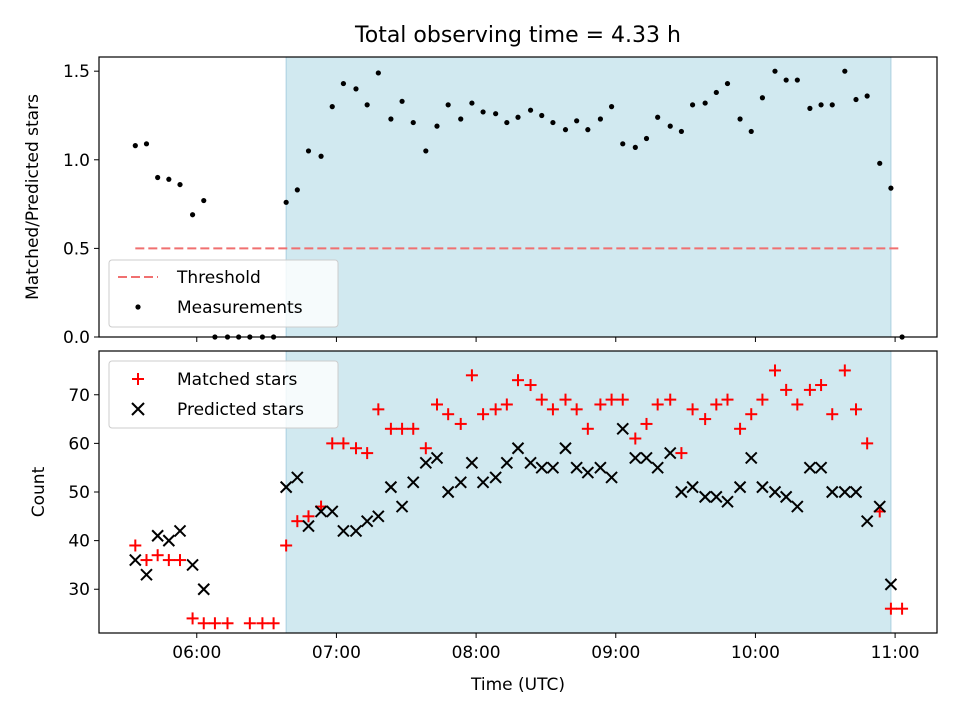  What do you see at coordinates (76, 249) in the screenshot?
I see `y-tick-label: 0.5` at bounding box center [76, 249].